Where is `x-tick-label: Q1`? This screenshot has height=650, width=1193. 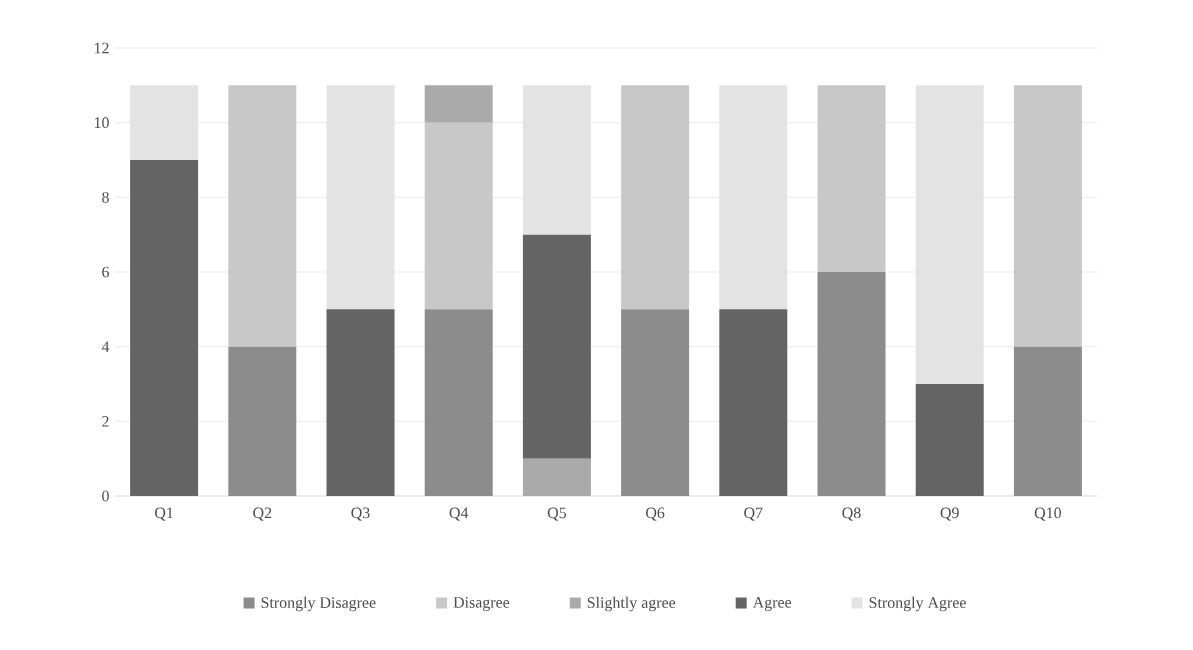 x-tick-label: Q1 is located at coordinates (164, 514).